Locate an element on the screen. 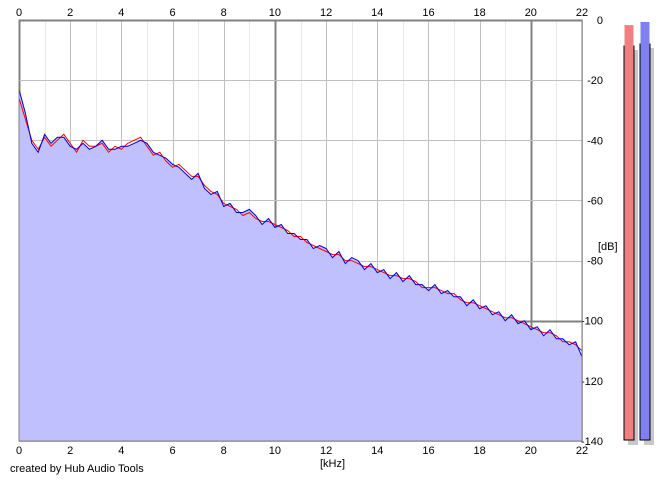 The image size is (664, 481). y-tick-labels: 0 -20 -40 -60 -80 -100 -120 -140 is located at coordinates (592, 231).